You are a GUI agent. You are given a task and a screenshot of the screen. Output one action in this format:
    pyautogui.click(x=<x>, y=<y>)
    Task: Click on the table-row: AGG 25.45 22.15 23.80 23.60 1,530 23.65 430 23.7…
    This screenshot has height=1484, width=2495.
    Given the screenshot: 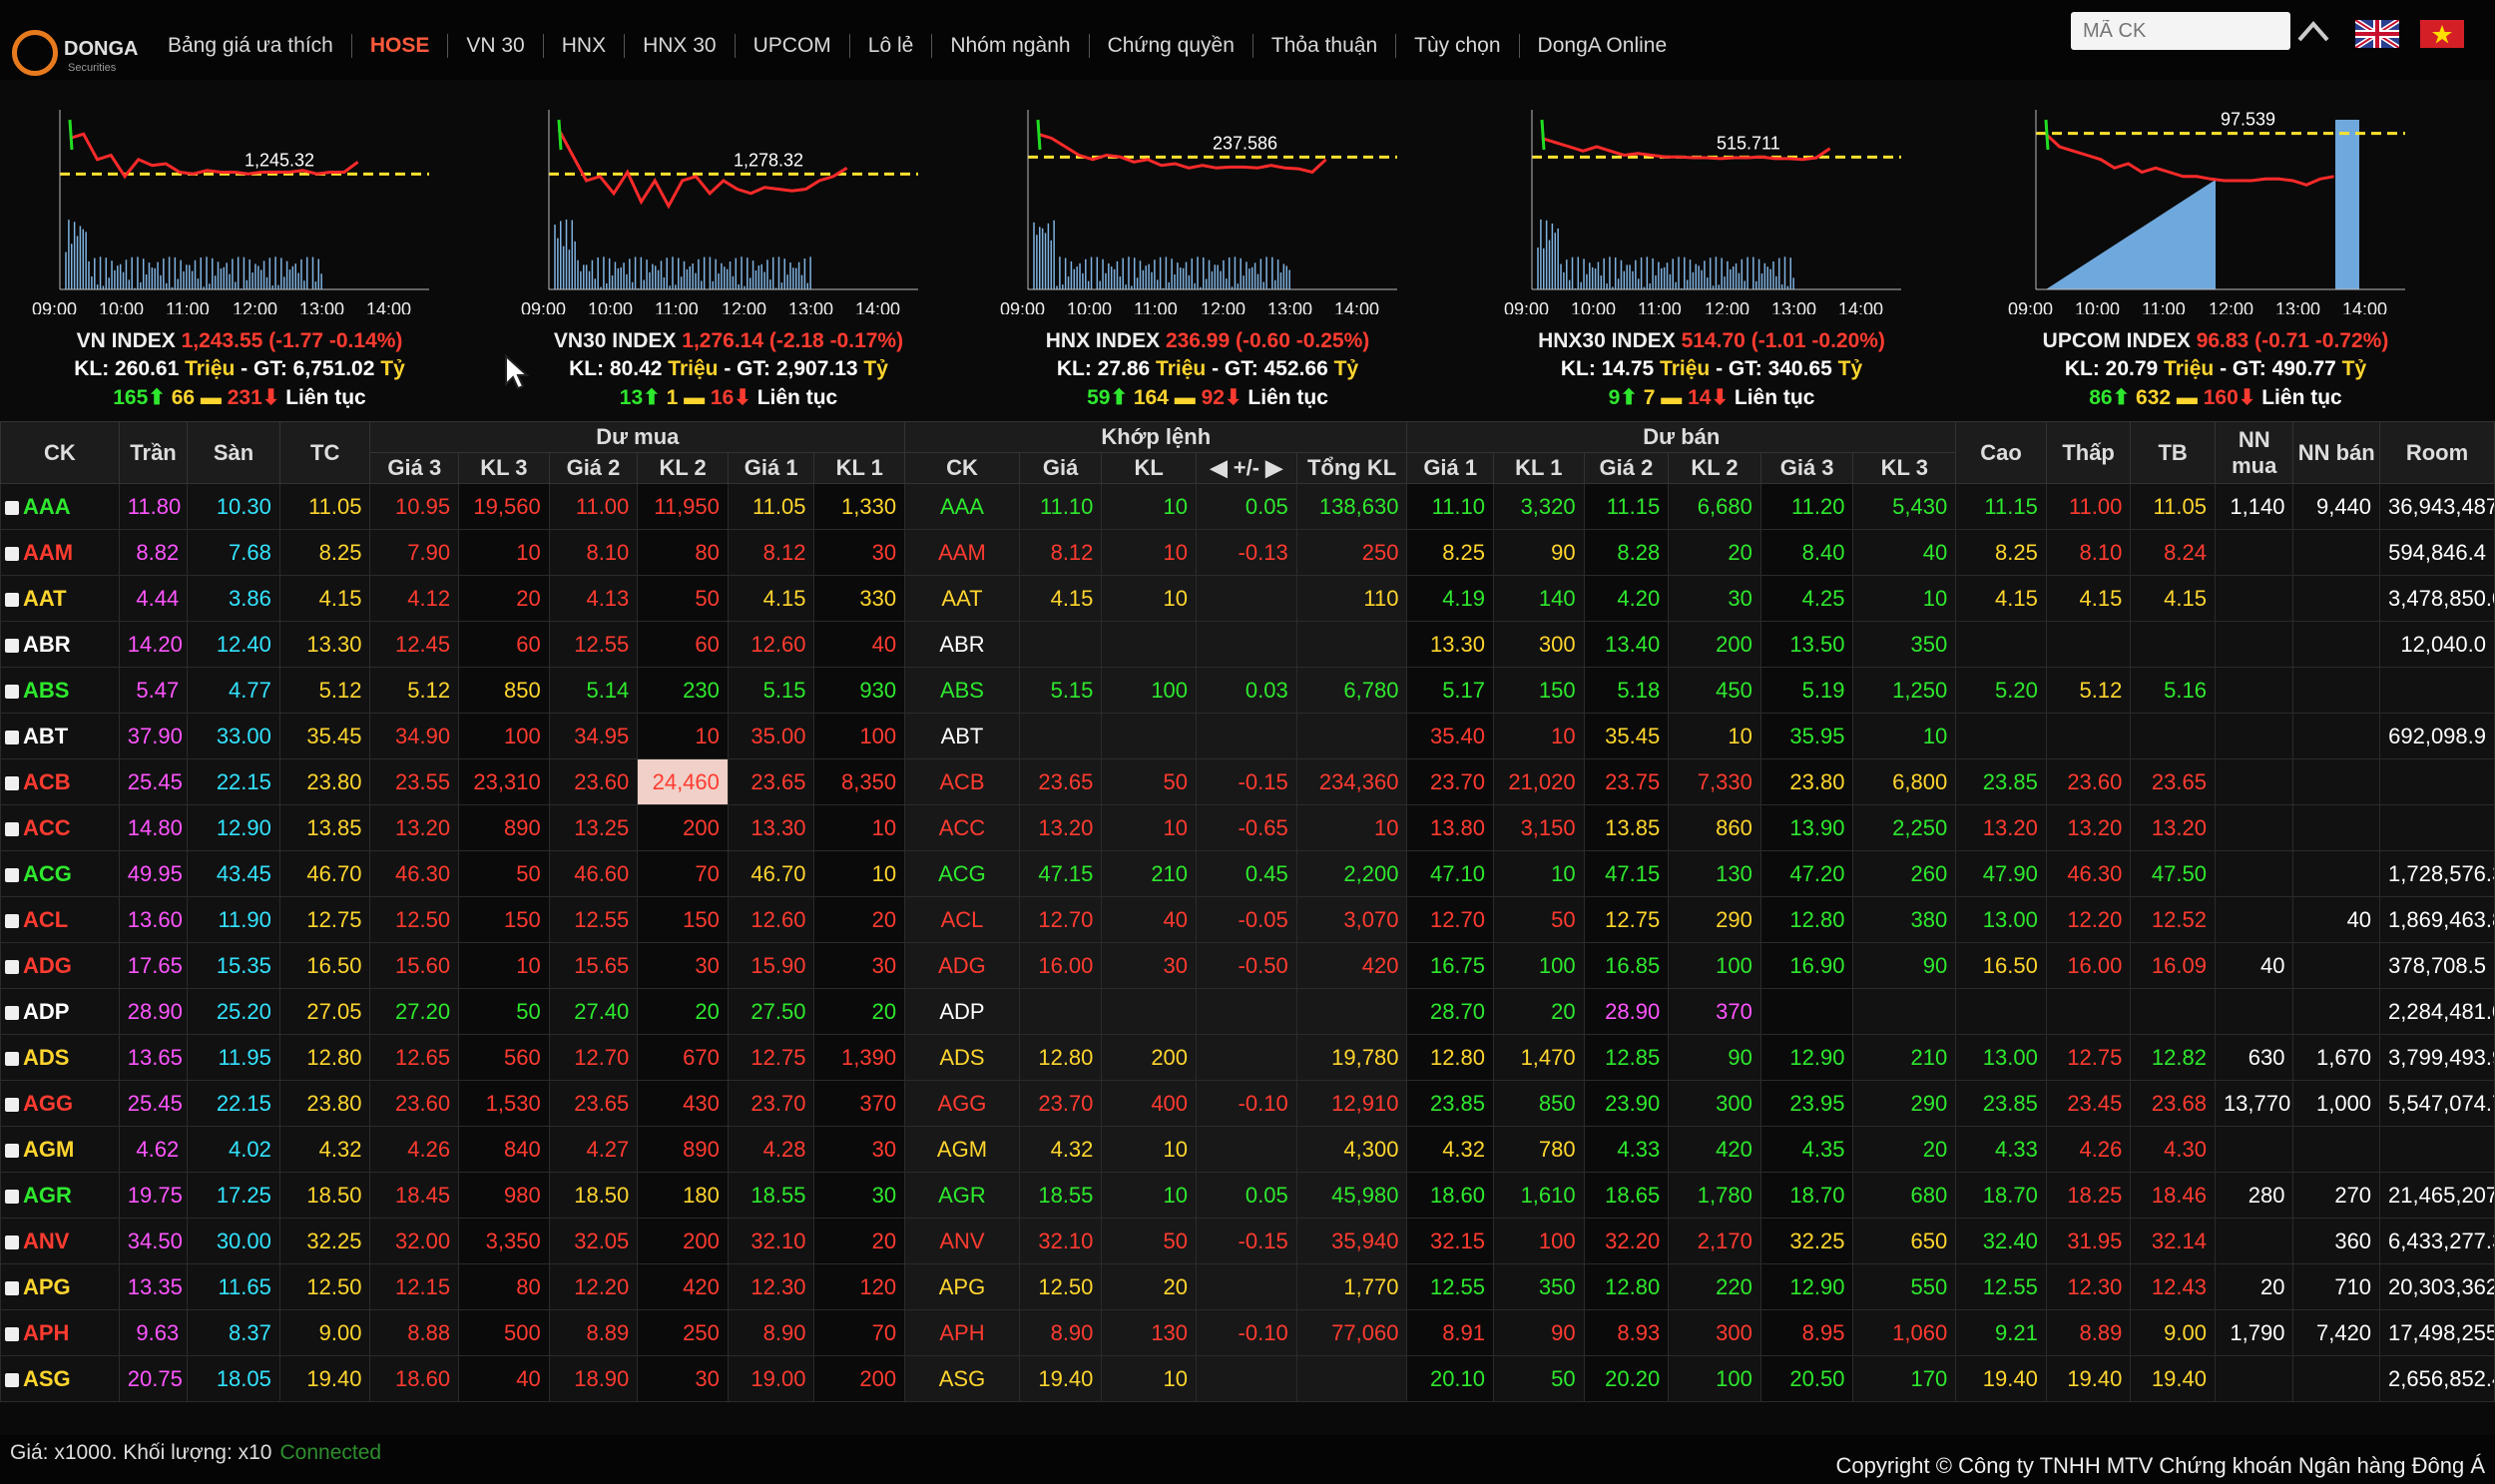 What is the action you would take?
    pyautogui.click(x=1247, y=1103)
    